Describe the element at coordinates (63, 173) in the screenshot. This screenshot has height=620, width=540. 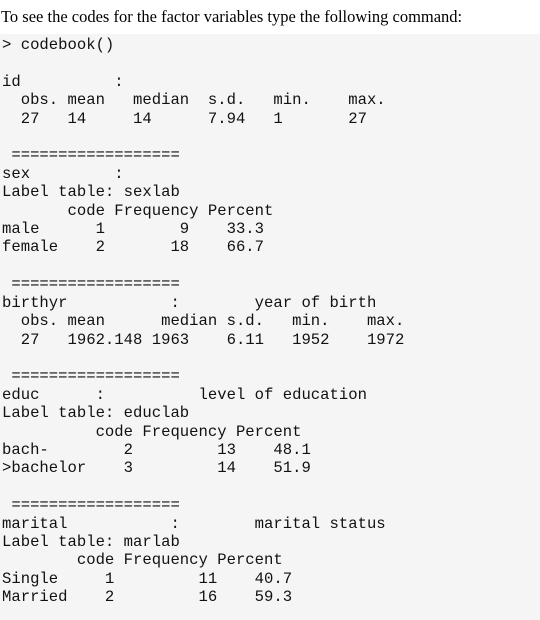
I see `console-line: sex :` at that location.